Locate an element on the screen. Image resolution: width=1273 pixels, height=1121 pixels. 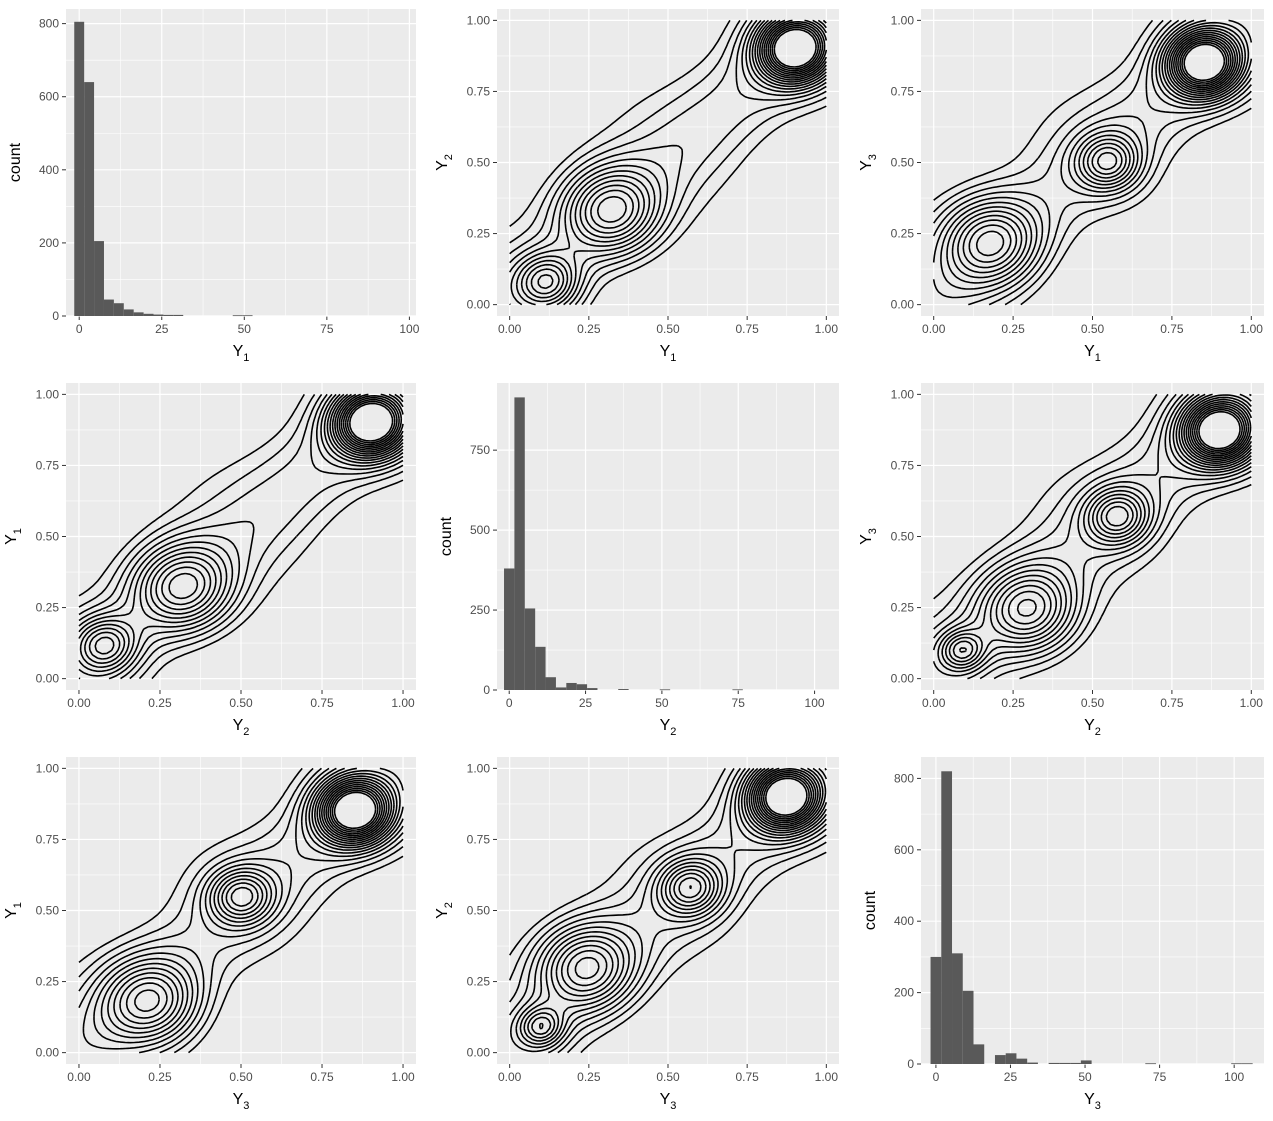
y-axis-title: Y1 is located at coordinates (13, 910).